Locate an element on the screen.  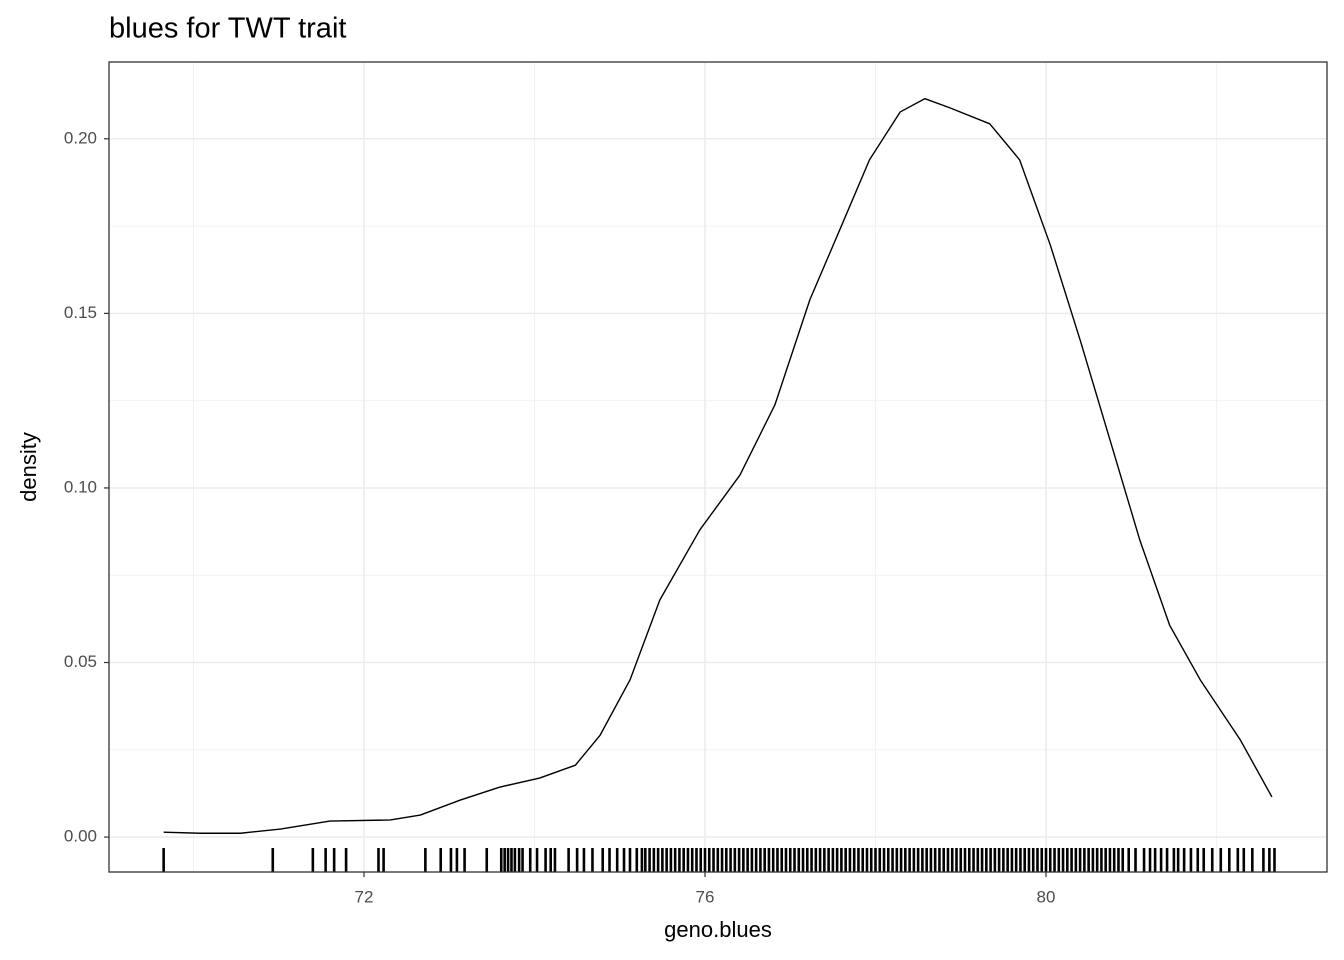
y-tick-label: 0.20 is located at coordinates (80, 137).